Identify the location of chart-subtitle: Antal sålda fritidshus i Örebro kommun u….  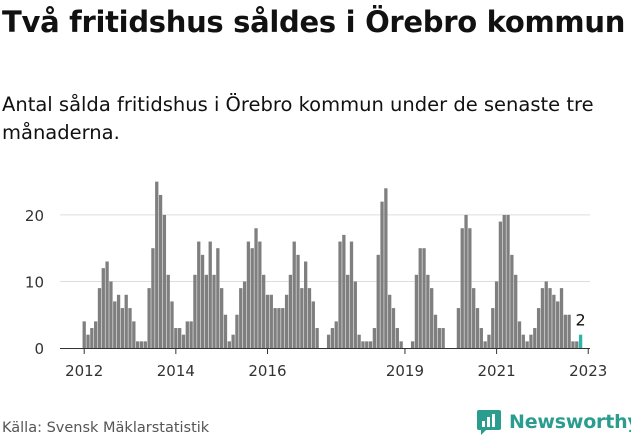
(298, 118).